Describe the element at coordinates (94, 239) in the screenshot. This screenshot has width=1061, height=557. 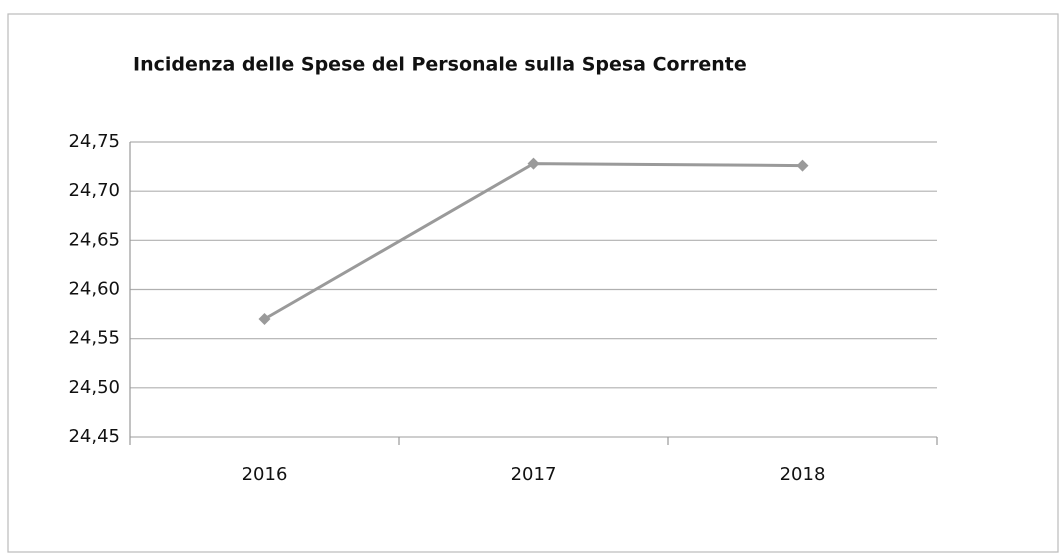
I see `y-tick-label: 24,65` at that location.